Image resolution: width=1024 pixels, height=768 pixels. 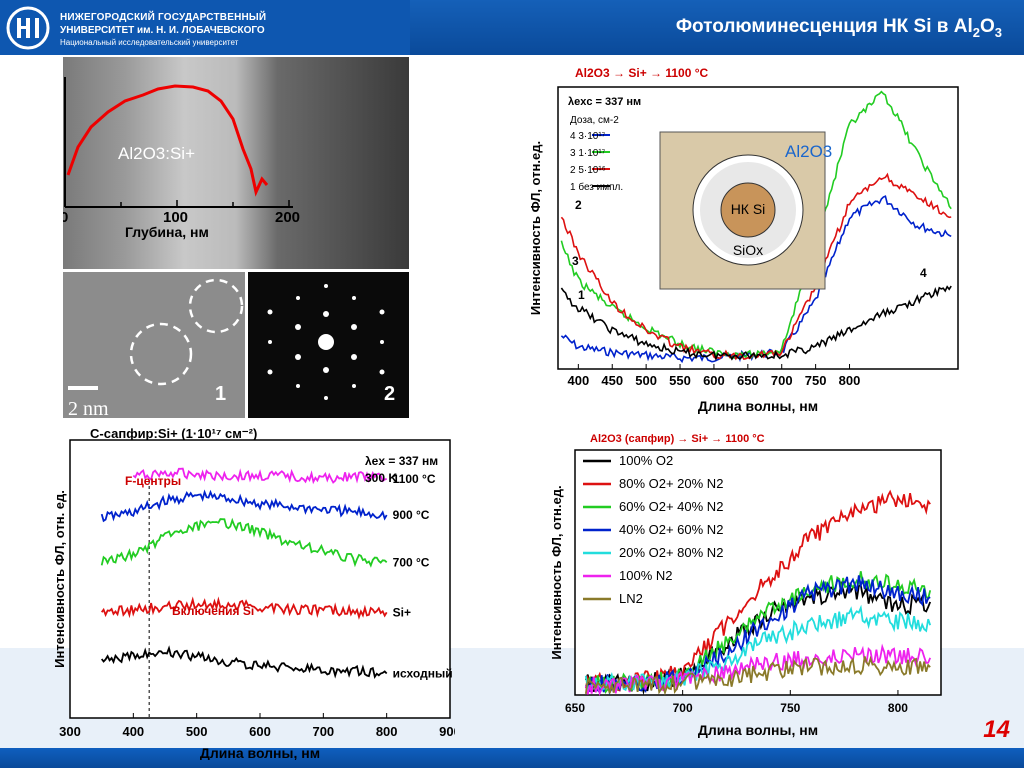 I want to click on legend-entry: 40% O2+ 60% N2, so click(x=671, y=529).